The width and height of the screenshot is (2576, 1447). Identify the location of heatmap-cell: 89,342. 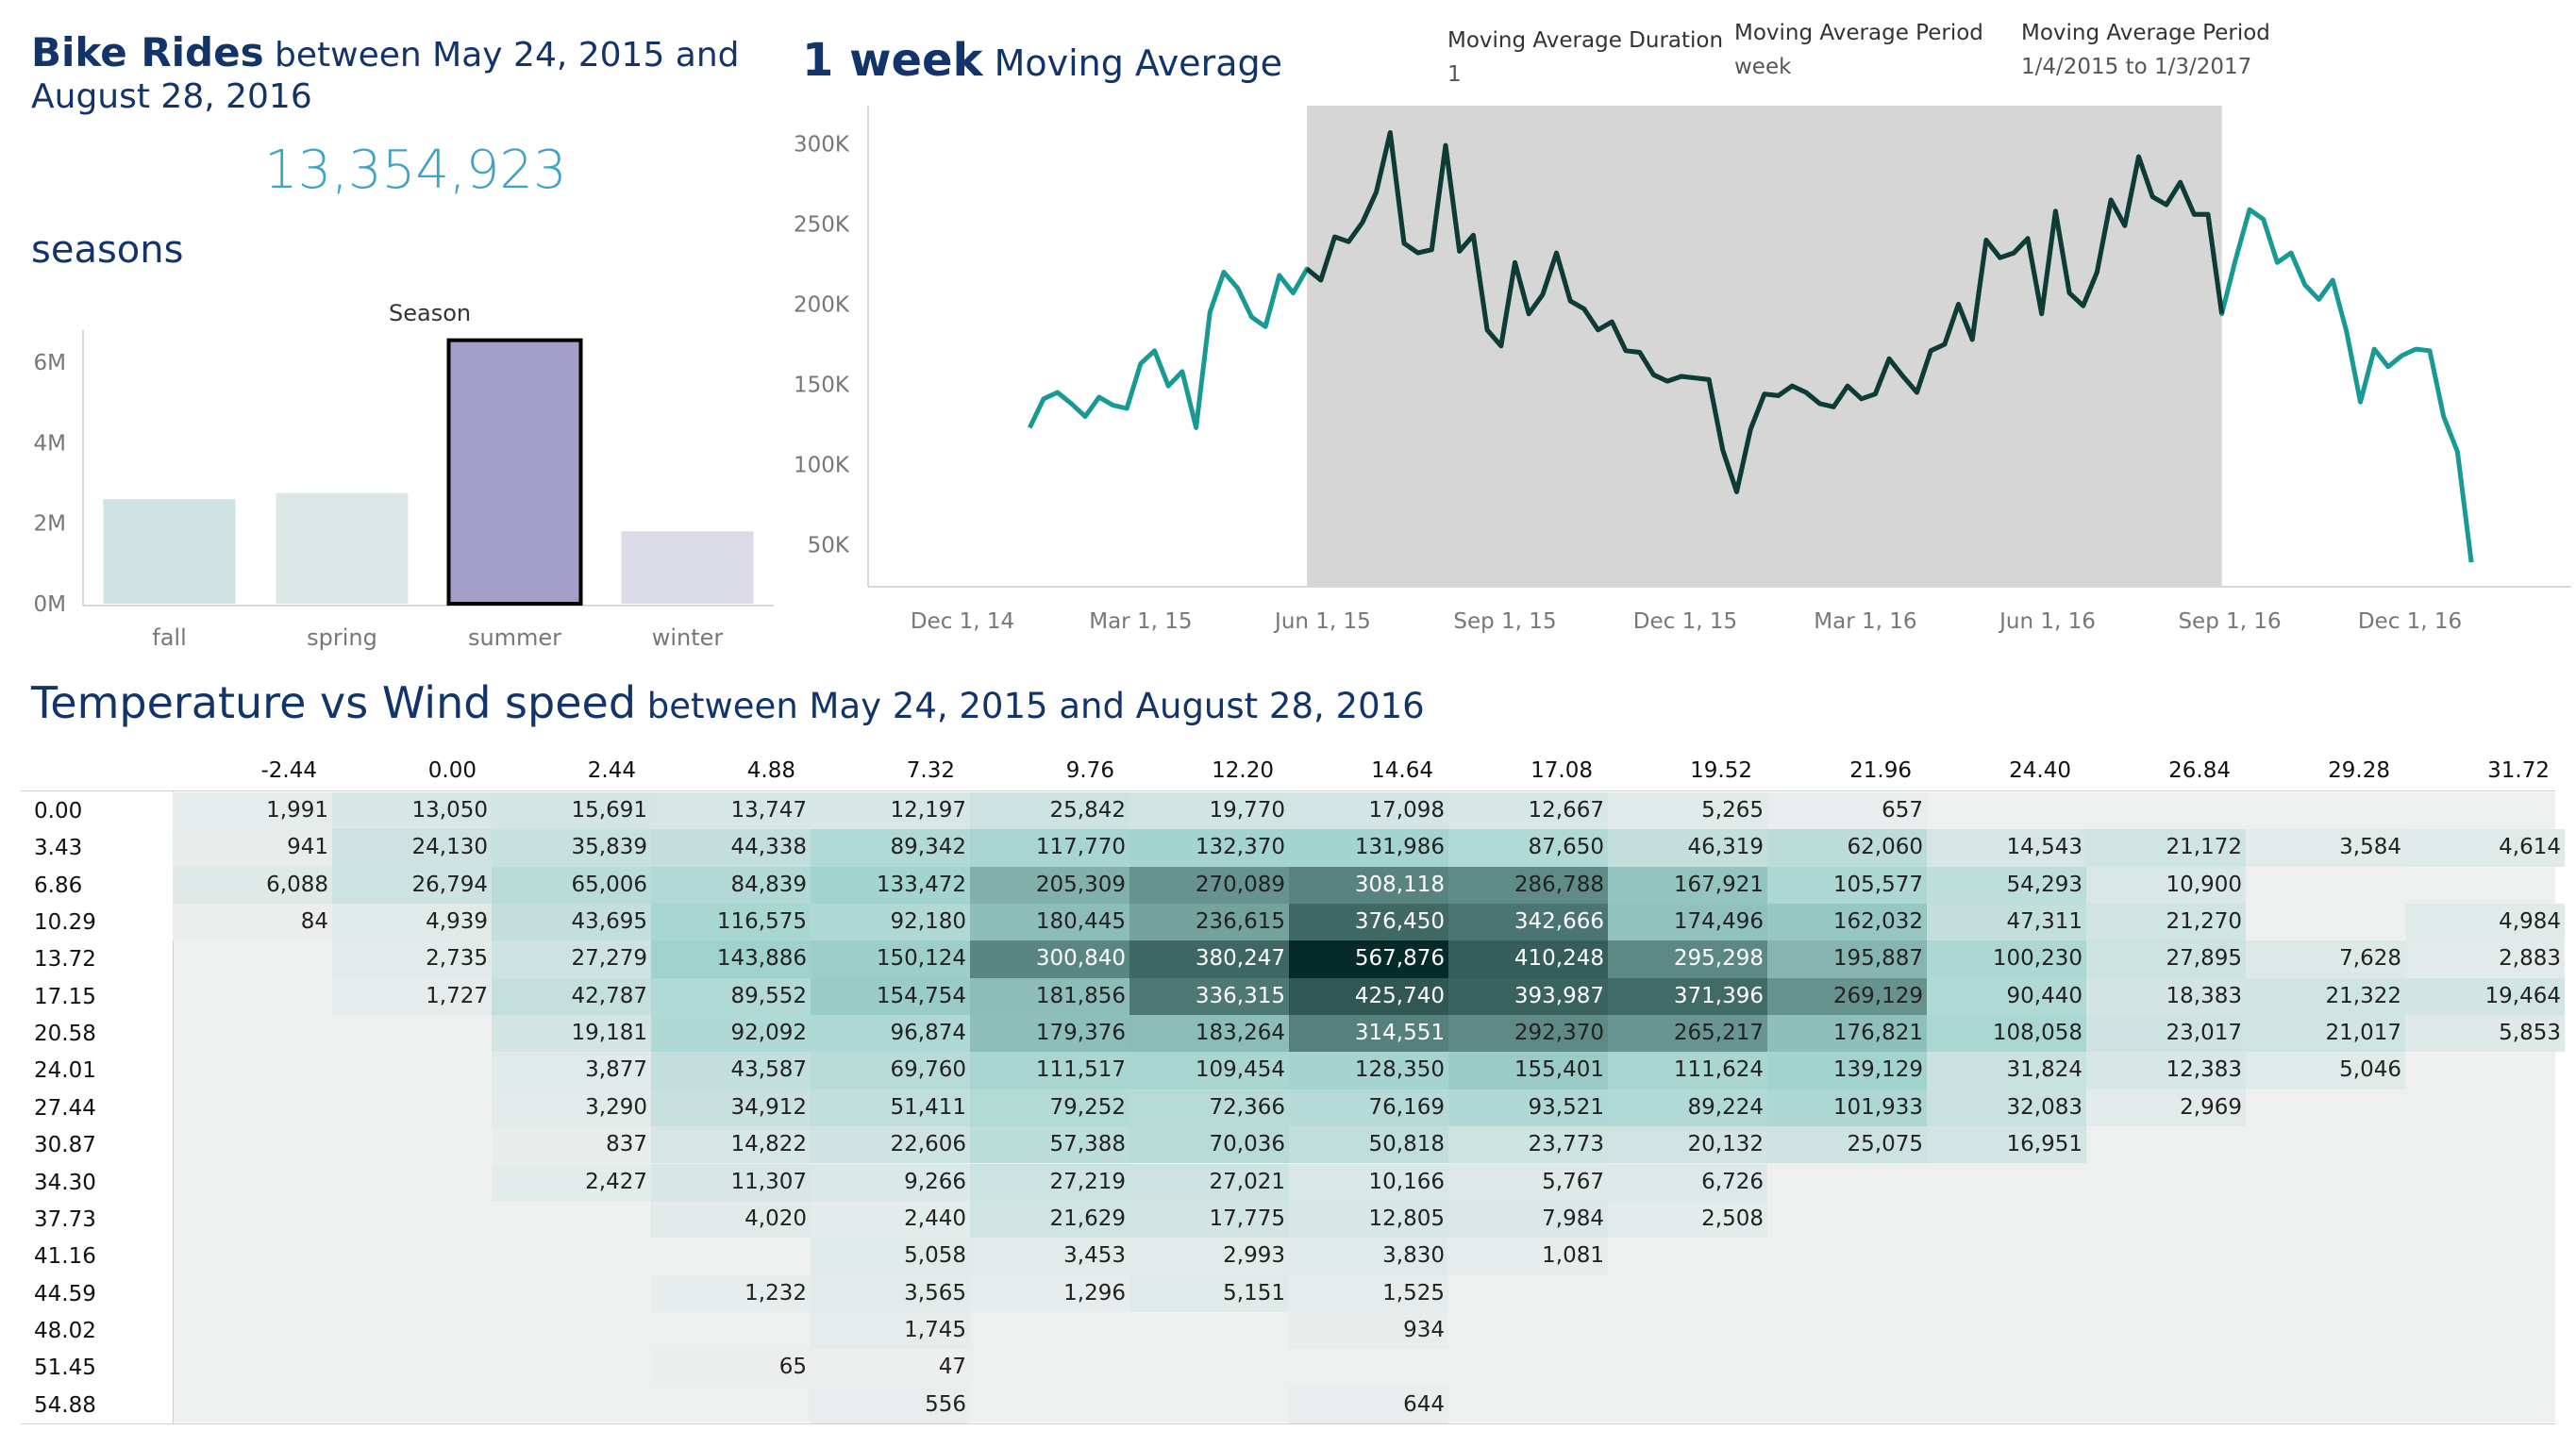
(890, 848).